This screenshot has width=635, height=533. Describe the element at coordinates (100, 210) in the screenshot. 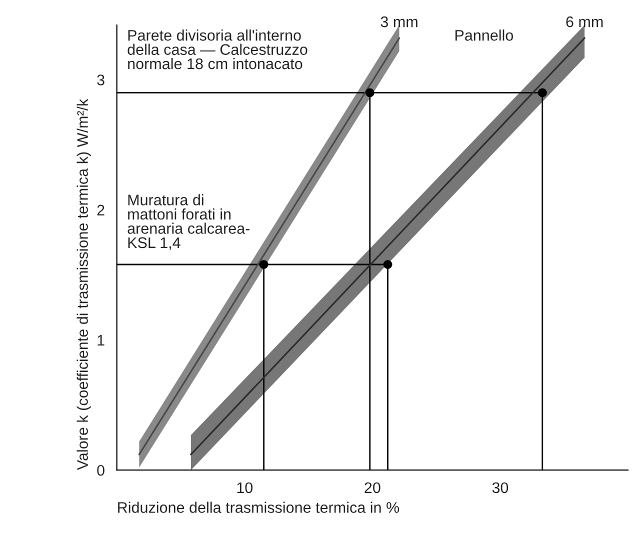

I see `y-tick-label: 2` at that location.